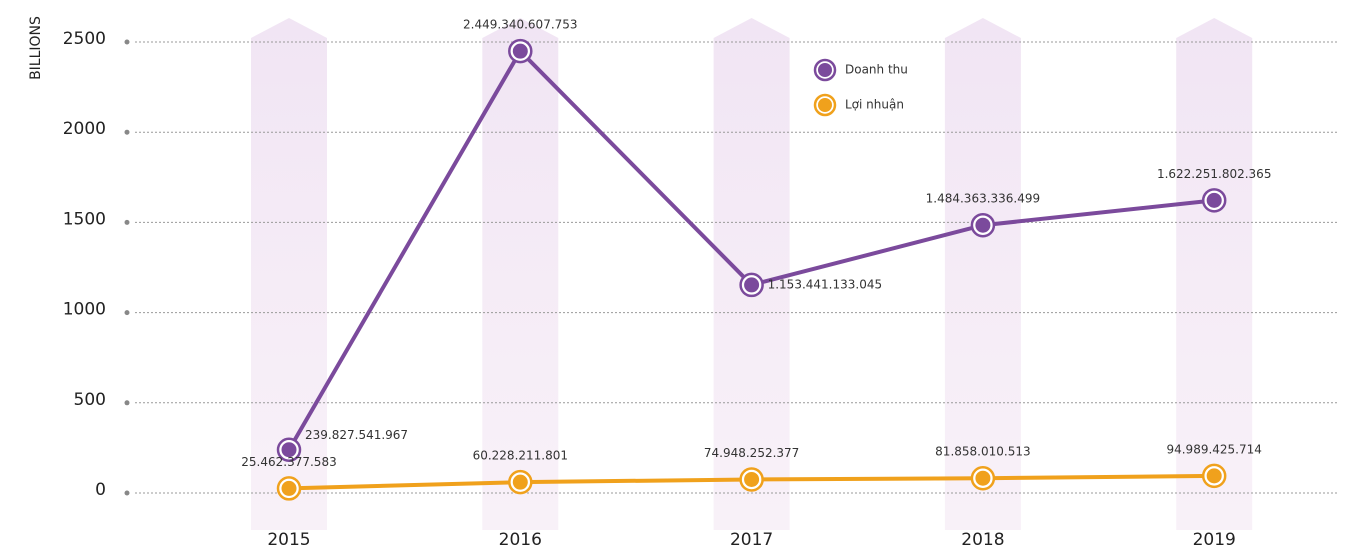  What do you see at coordinates (36, 48) in the screenshot?
I see `y-axis-label: BILLIONS` at bounding box center [36, 48].